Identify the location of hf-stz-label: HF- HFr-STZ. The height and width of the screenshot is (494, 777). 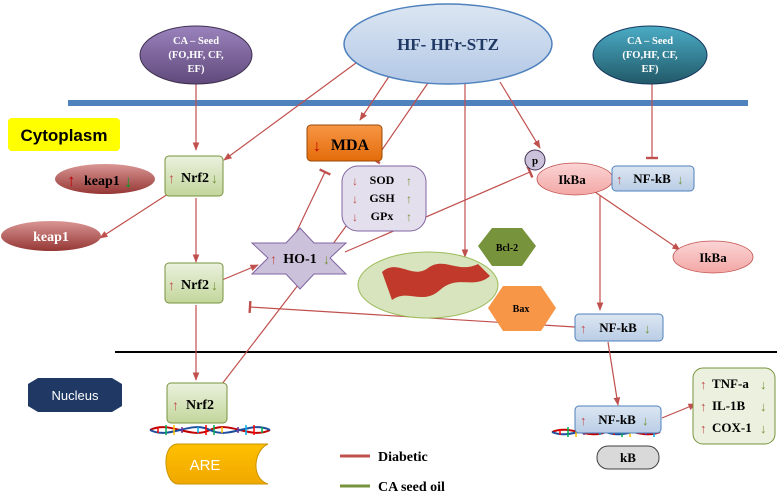
(448, 44).